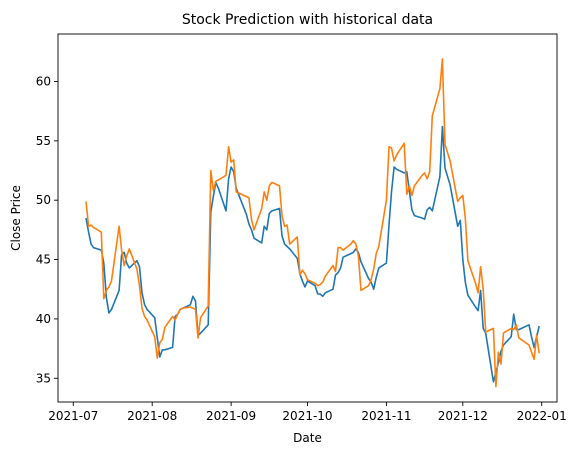 This screenshot has width=571, height=455. I want to click on chart-title: Stock Prediction with historical data, so click(307, 20).